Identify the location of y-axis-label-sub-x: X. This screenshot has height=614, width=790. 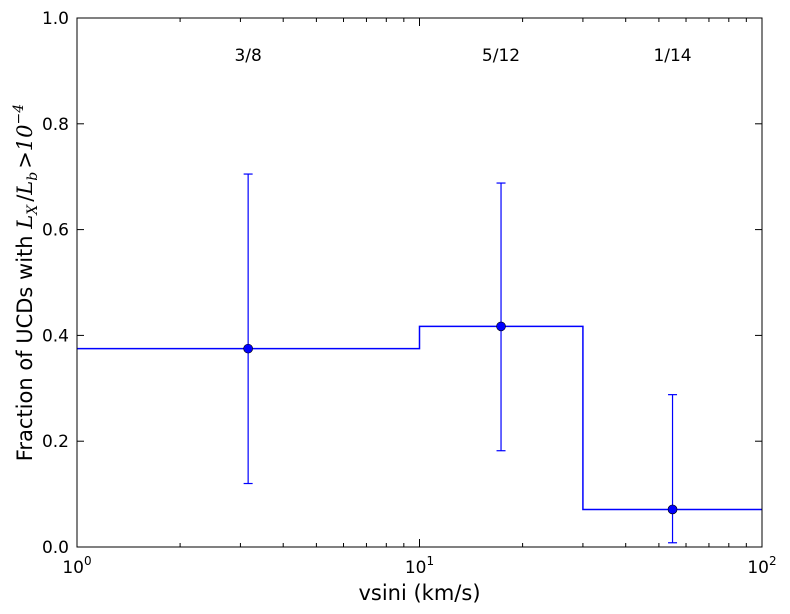
(33, 210).